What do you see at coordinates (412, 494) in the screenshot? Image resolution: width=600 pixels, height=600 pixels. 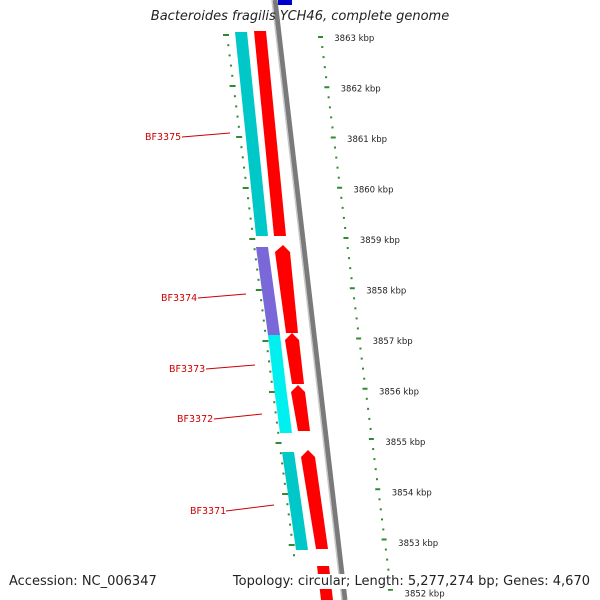 I see `scale-label: 3854 kbp` at bounding box center [412, 494].